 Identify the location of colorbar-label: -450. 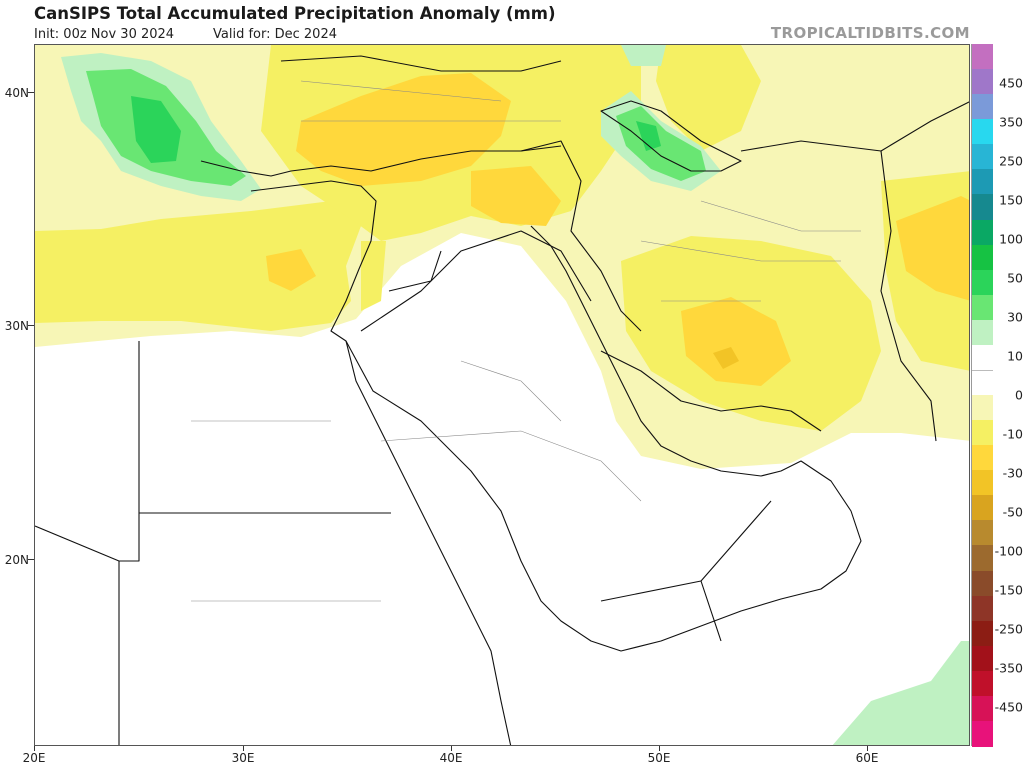
(1008, 707).